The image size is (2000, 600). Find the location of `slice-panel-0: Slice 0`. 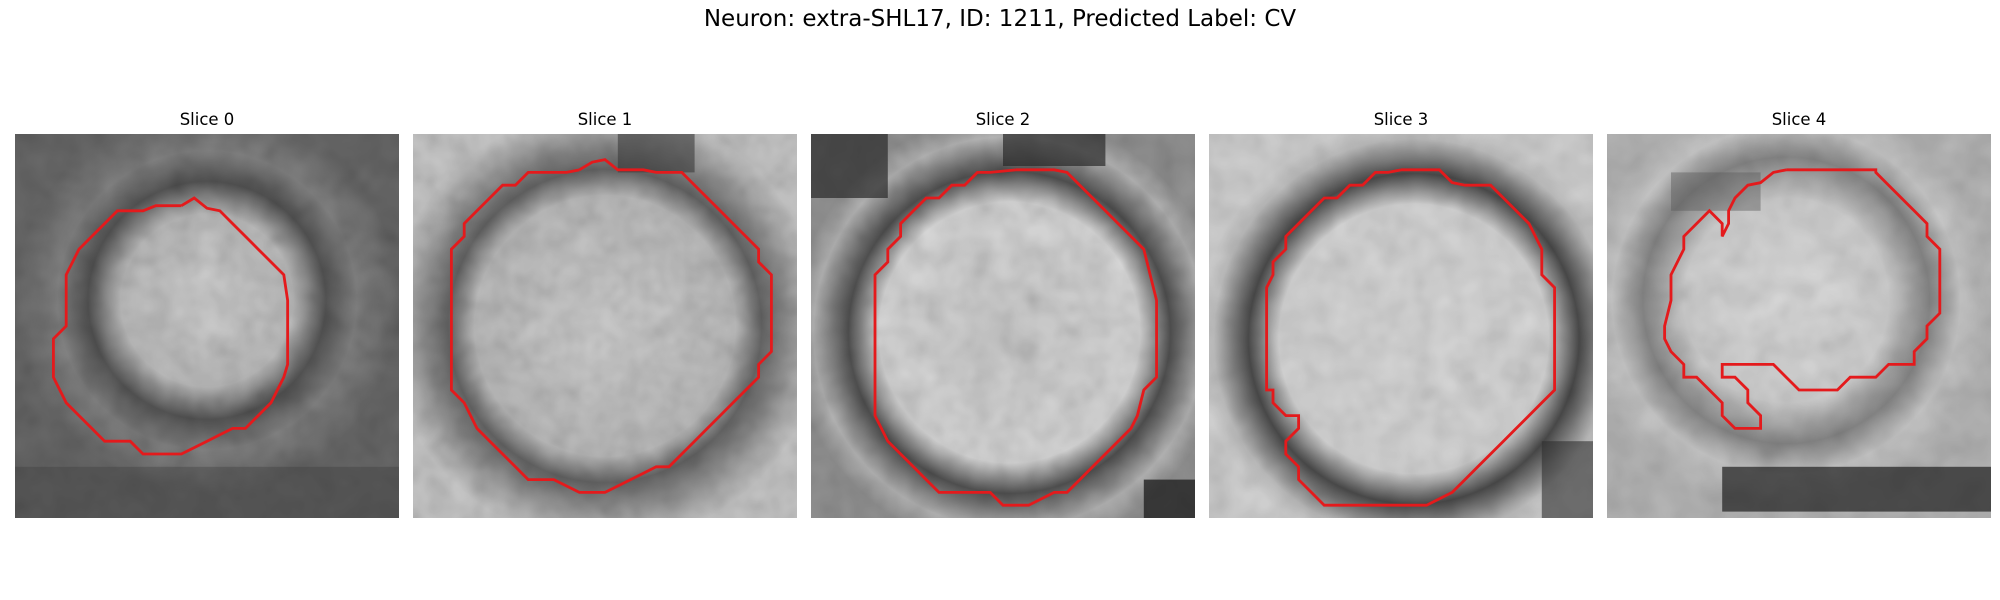

slice-panel-0: Slice 0 is located at coordinates (207, 313).